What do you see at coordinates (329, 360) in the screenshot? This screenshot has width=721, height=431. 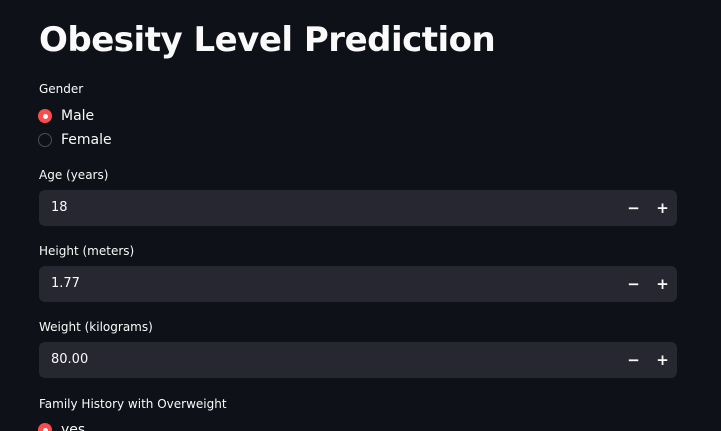 I see `weight-input` at bounding box center [329, 360].